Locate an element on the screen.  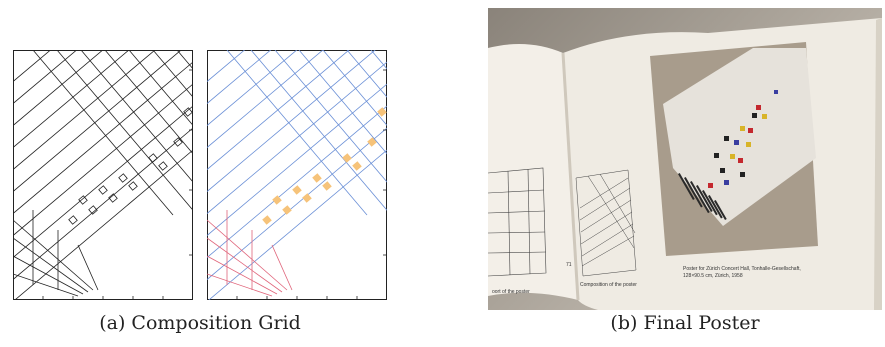
composition-grid-colored is located at coordinates (297, 175).